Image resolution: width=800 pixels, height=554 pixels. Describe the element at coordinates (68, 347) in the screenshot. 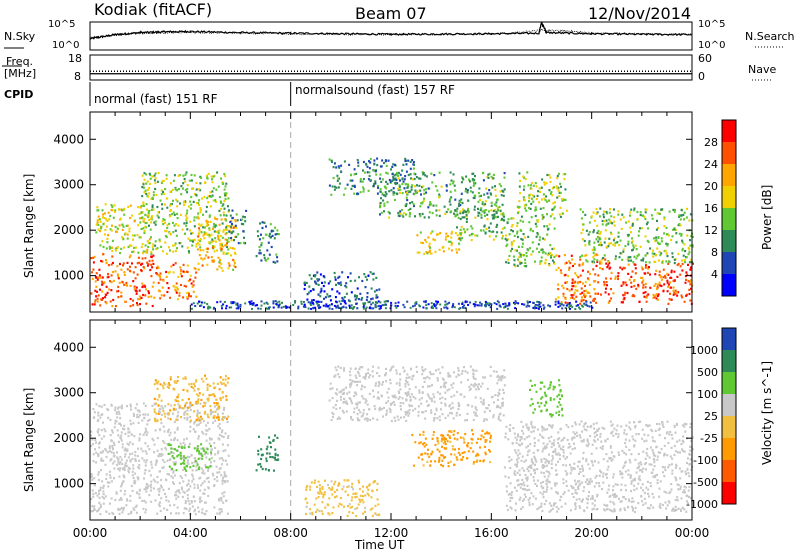

I see `velocity-ytick-label: 4000` at that location.